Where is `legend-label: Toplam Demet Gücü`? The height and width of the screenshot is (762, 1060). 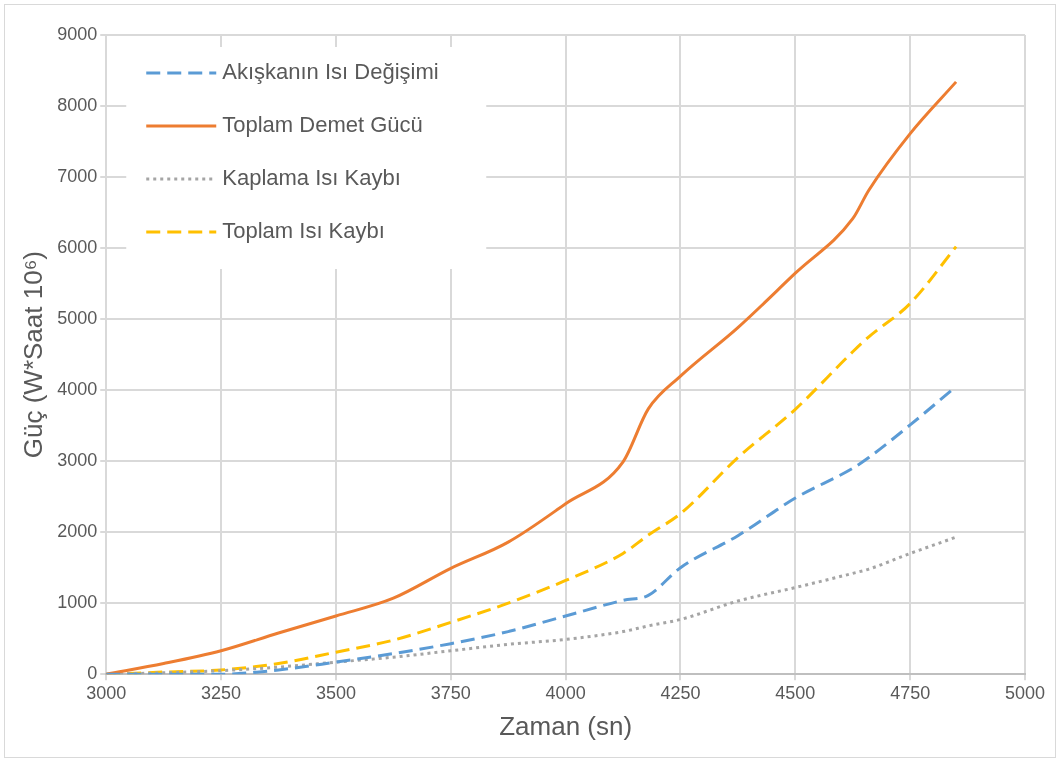 legend-label: Toplam Demet Gücü is located at coordinates (322, 125).